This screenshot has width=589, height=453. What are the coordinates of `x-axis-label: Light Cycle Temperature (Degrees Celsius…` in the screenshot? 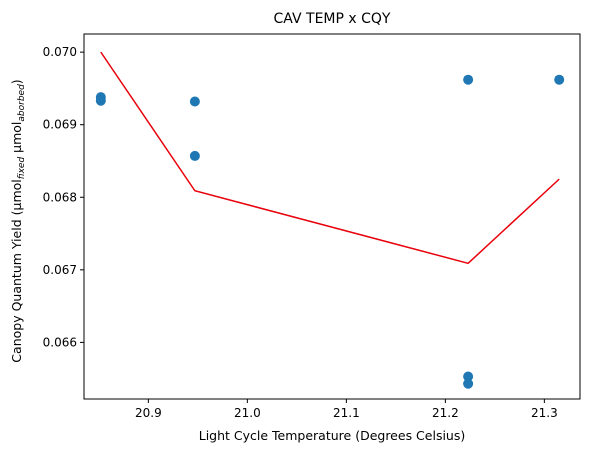 It's located at (332, 435).